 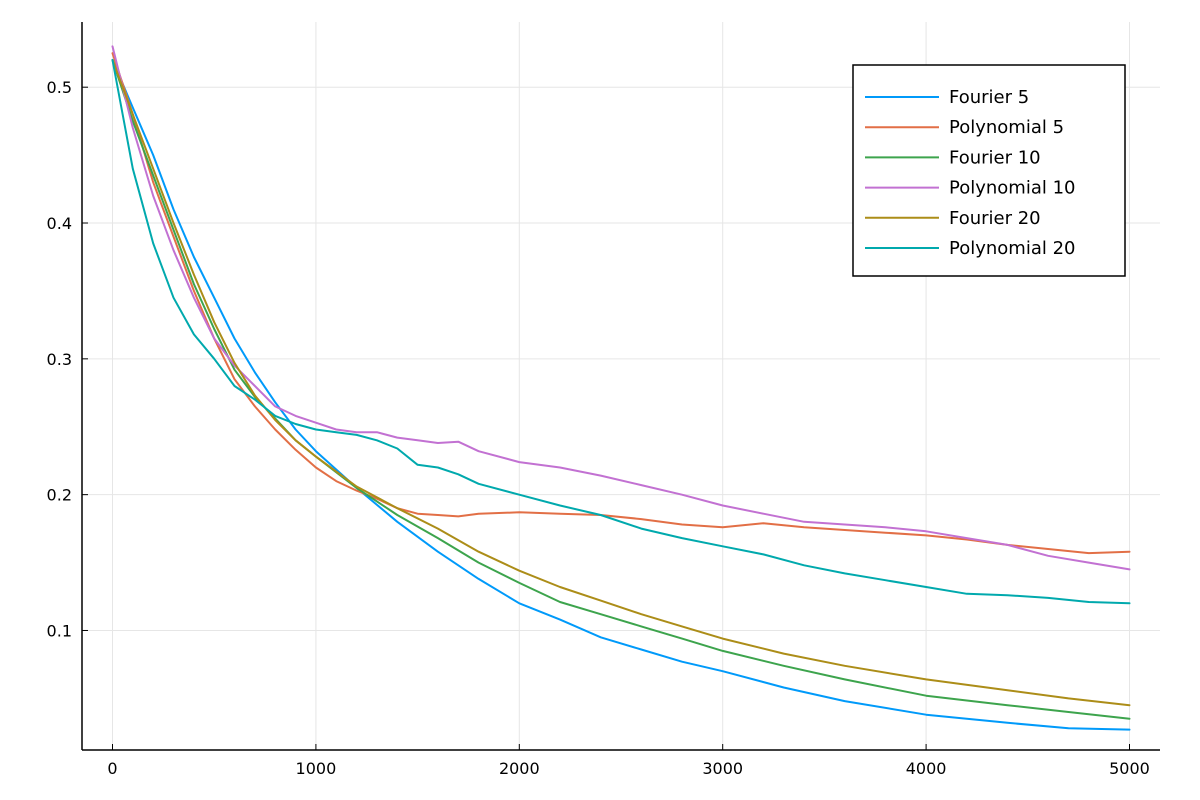 I want to click on y-tick-label: 0.1, so click(x=59, y=630).